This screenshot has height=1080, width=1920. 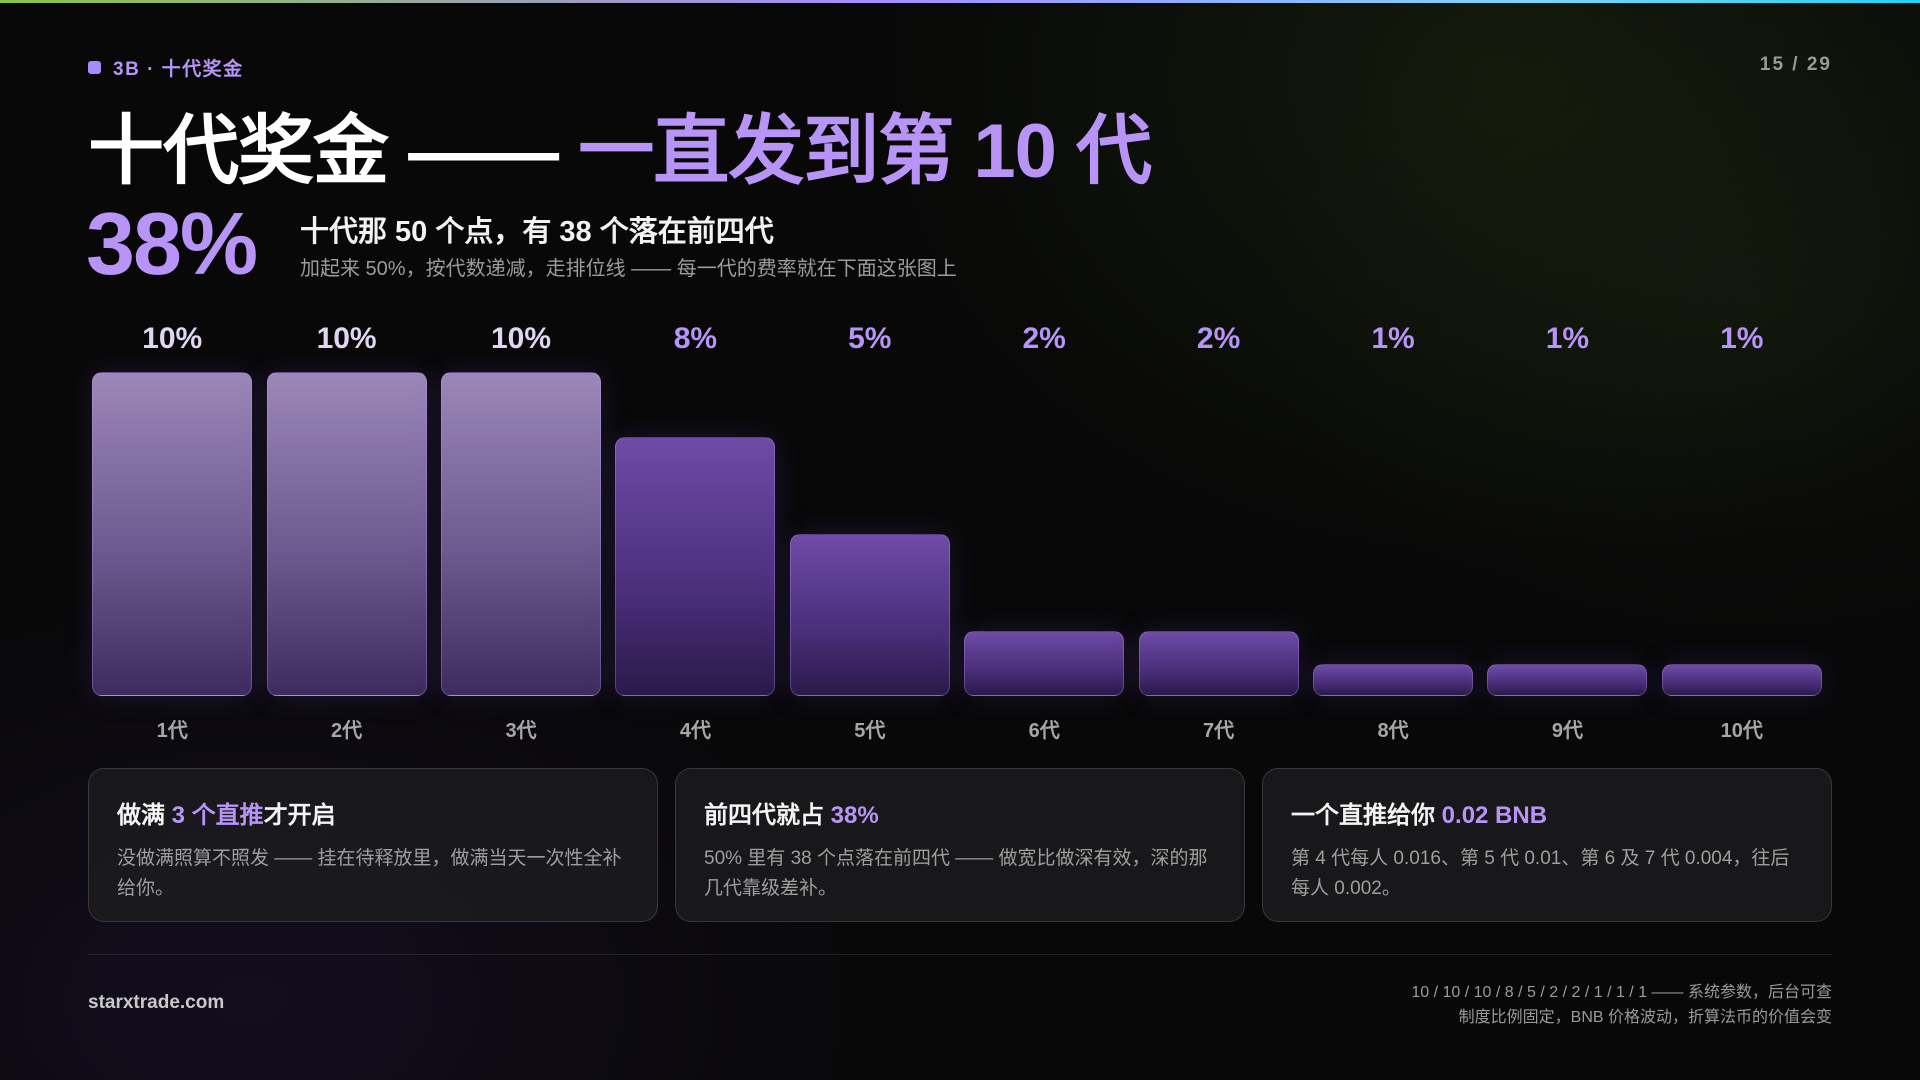 I want to click on section-kicker: 3B · 十代奖金, so click(x=166, y=67).